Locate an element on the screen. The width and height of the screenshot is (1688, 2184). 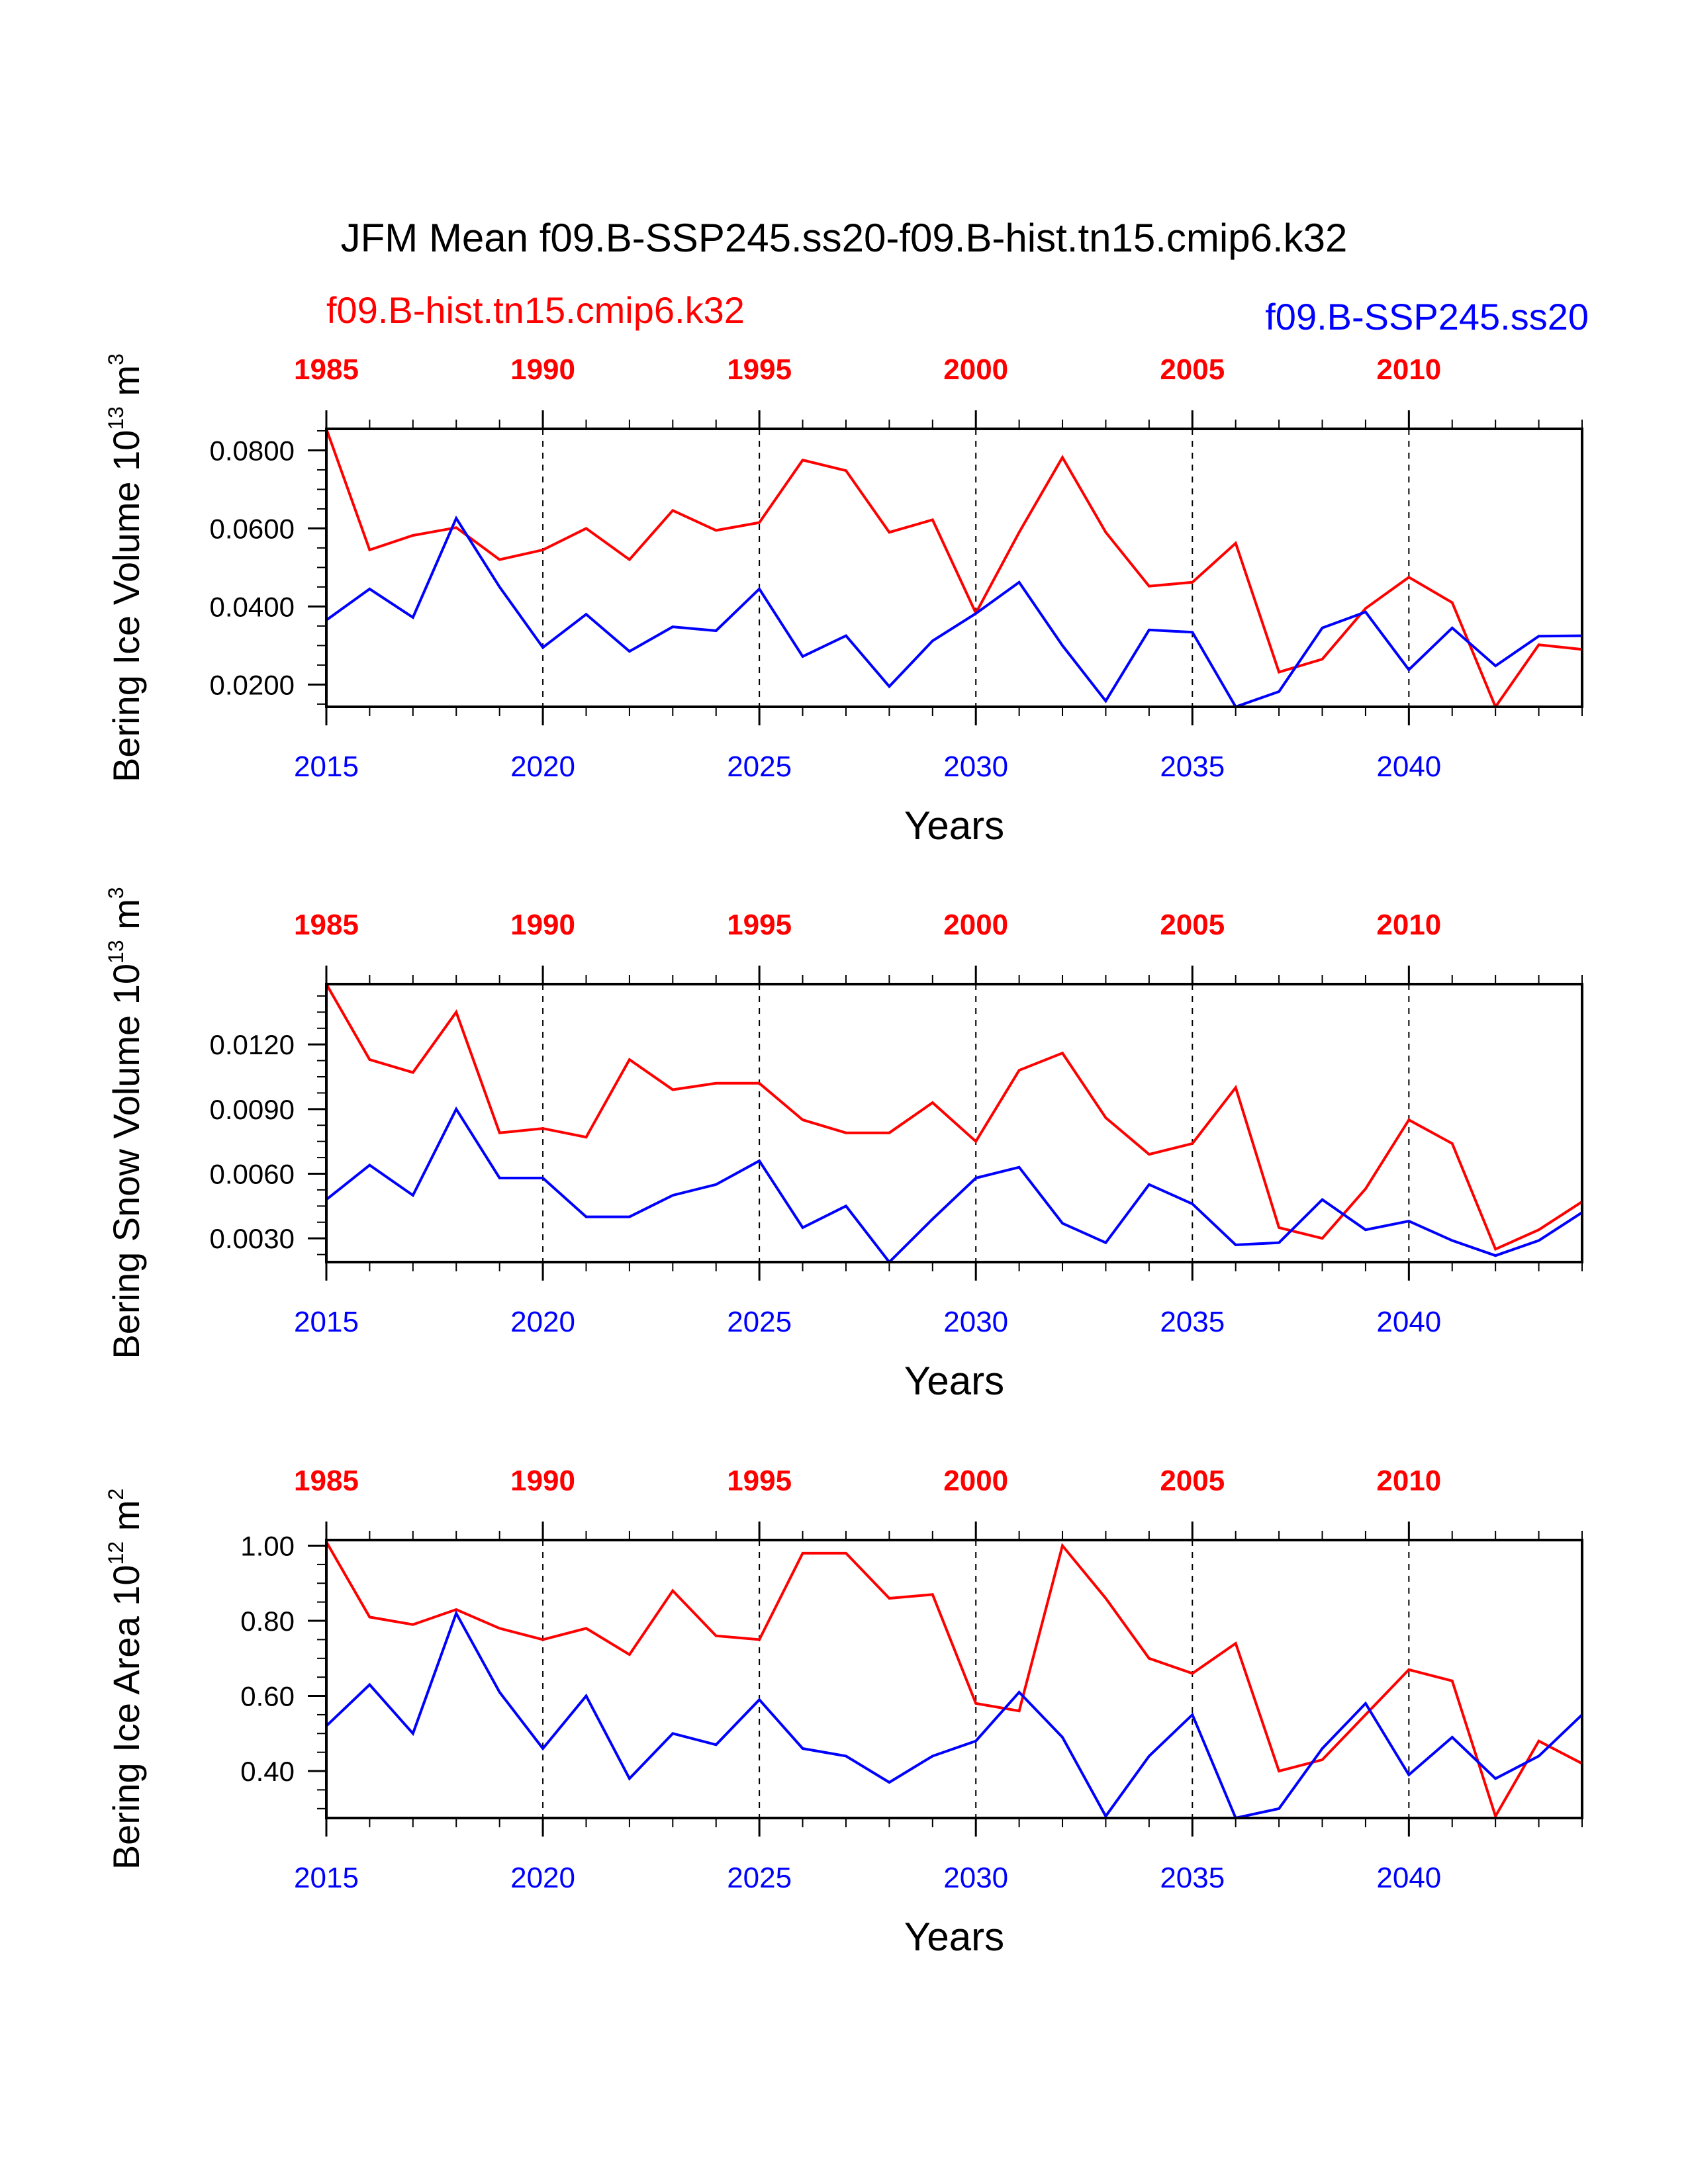
y-title-part: Bering Ice Area 10 is located at coordinates (126, 1718).